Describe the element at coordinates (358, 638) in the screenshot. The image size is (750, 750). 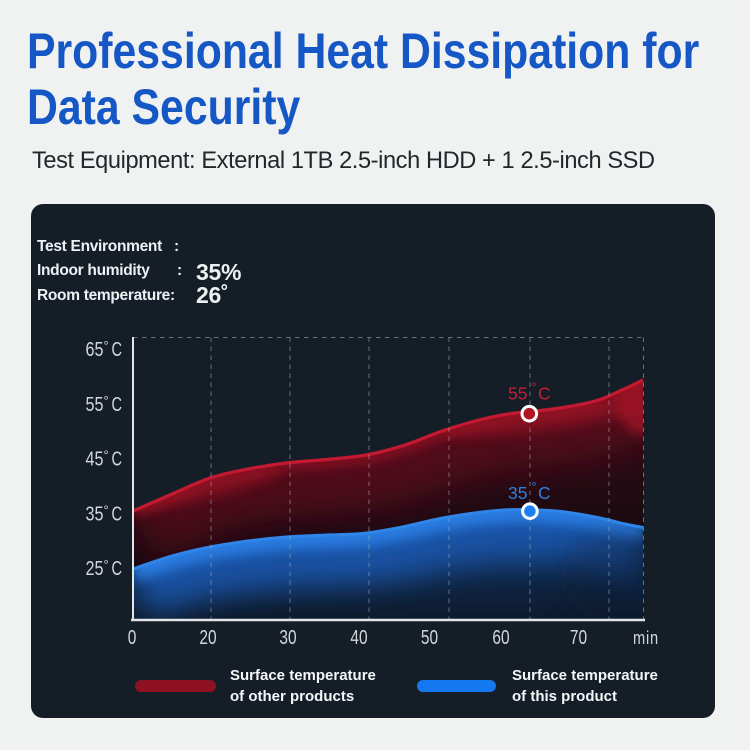
I see `svg-text: 40` at that location.